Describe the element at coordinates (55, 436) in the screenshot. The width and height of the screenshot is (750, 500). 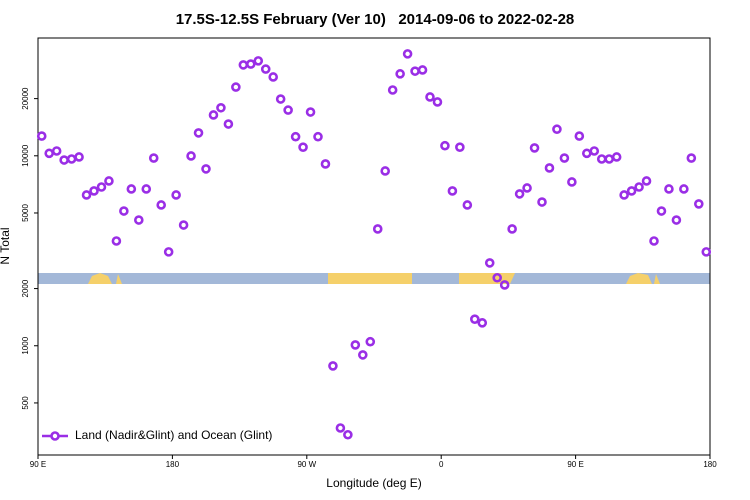
I see `legend-marker` at that location.